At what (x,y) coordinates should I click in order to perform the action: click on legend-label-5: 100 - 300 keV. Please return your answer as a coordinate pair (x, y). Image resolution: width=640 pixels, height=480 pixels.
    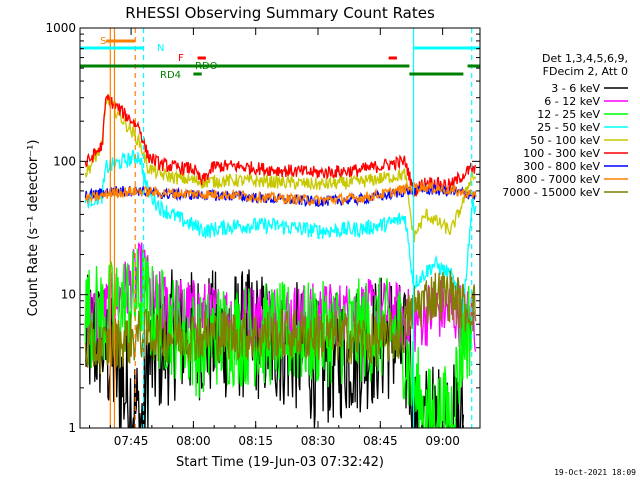
    Looking at the image, I should click on (561, 153).